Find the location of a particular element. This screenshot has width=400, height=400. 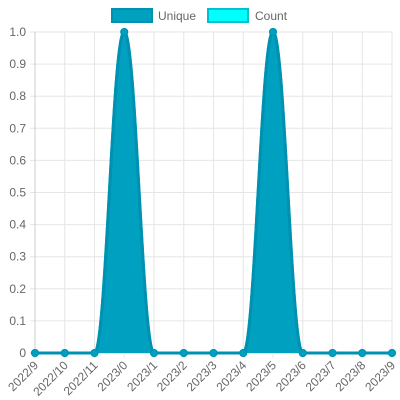

x-tick-label: 2023/0 is located at coordinates (113, 376).